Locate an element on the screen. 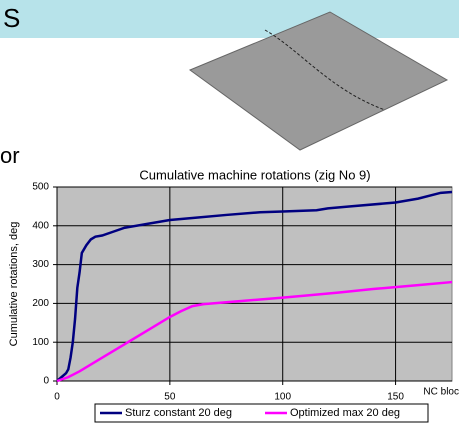 This screenshot has height=429, width=459. x-tick-label: 150 is located at coordinates (395, 397).